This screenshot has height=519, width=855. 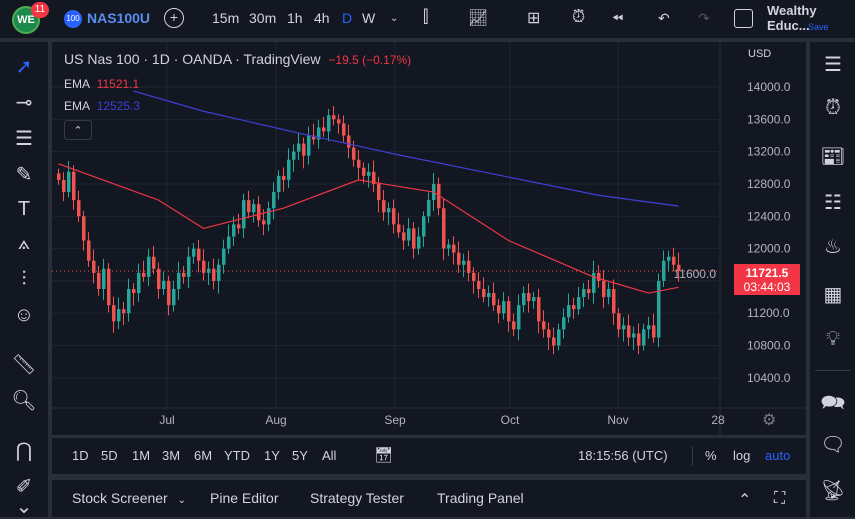 I want to click on emoji-icon: ☺, so click(x=24, y=315).